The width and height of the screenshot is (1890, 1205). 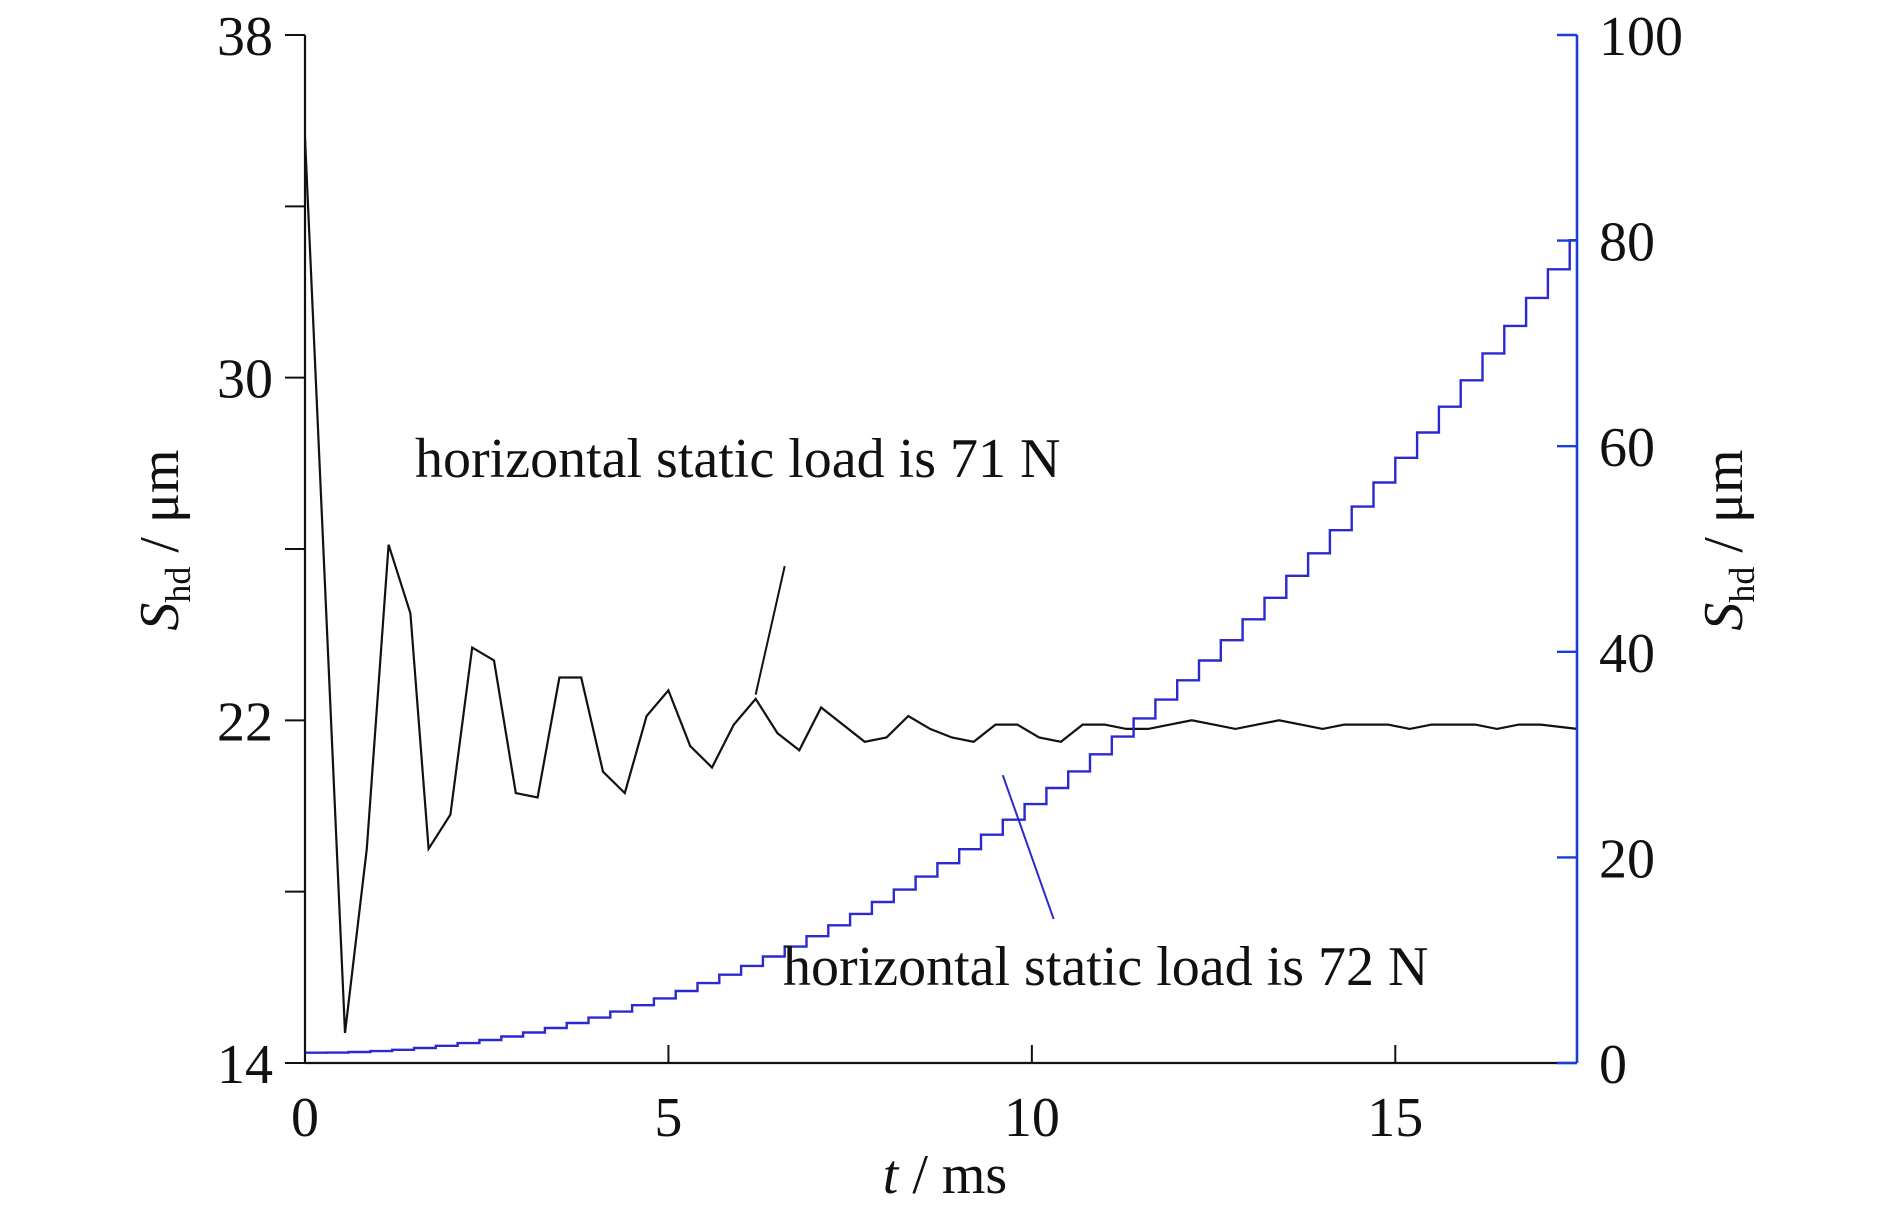 What do you see at coordinates (891, 1174) in the screenshot?
I see `x-axis-title-variable: t` at bounding box center [891, 1174].